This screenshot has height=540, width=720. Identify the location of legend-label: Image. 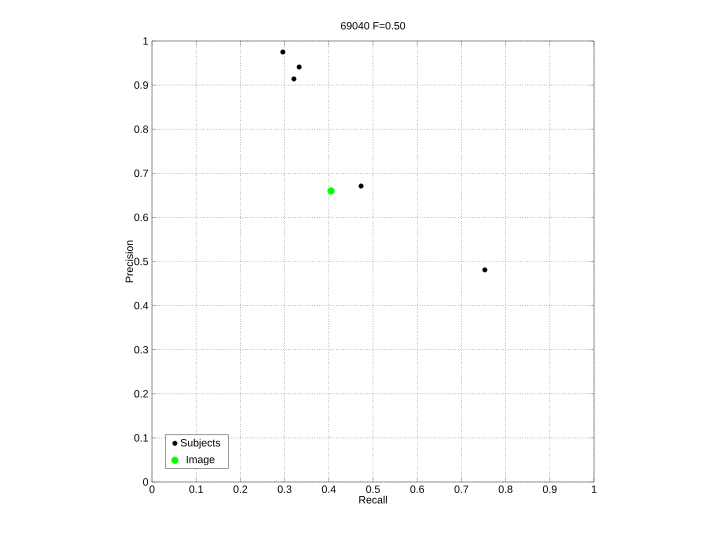
(200, 461).